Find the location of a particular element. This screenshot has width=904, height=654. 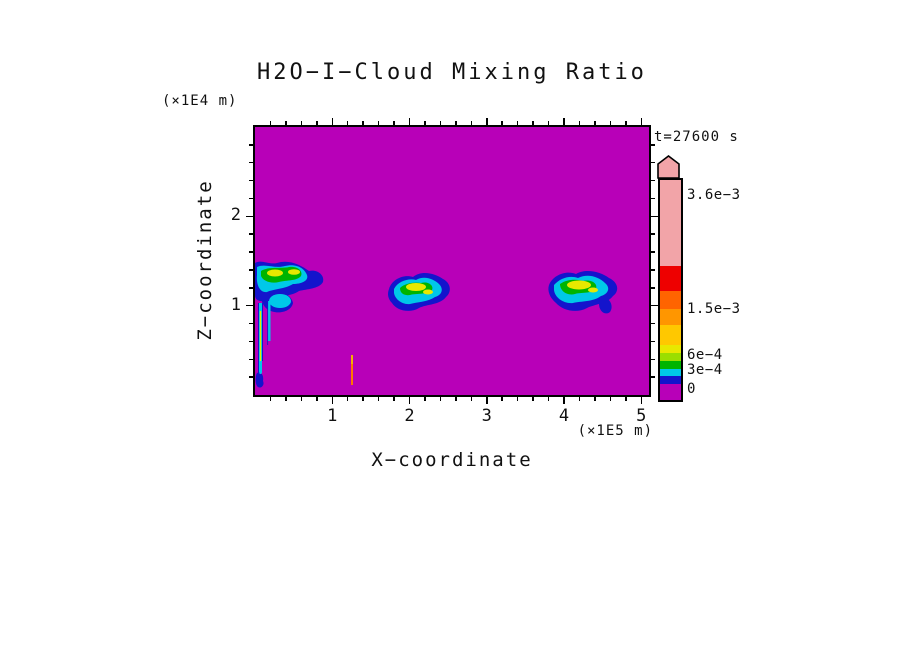

colorbar is located at coordinates (670, 290).